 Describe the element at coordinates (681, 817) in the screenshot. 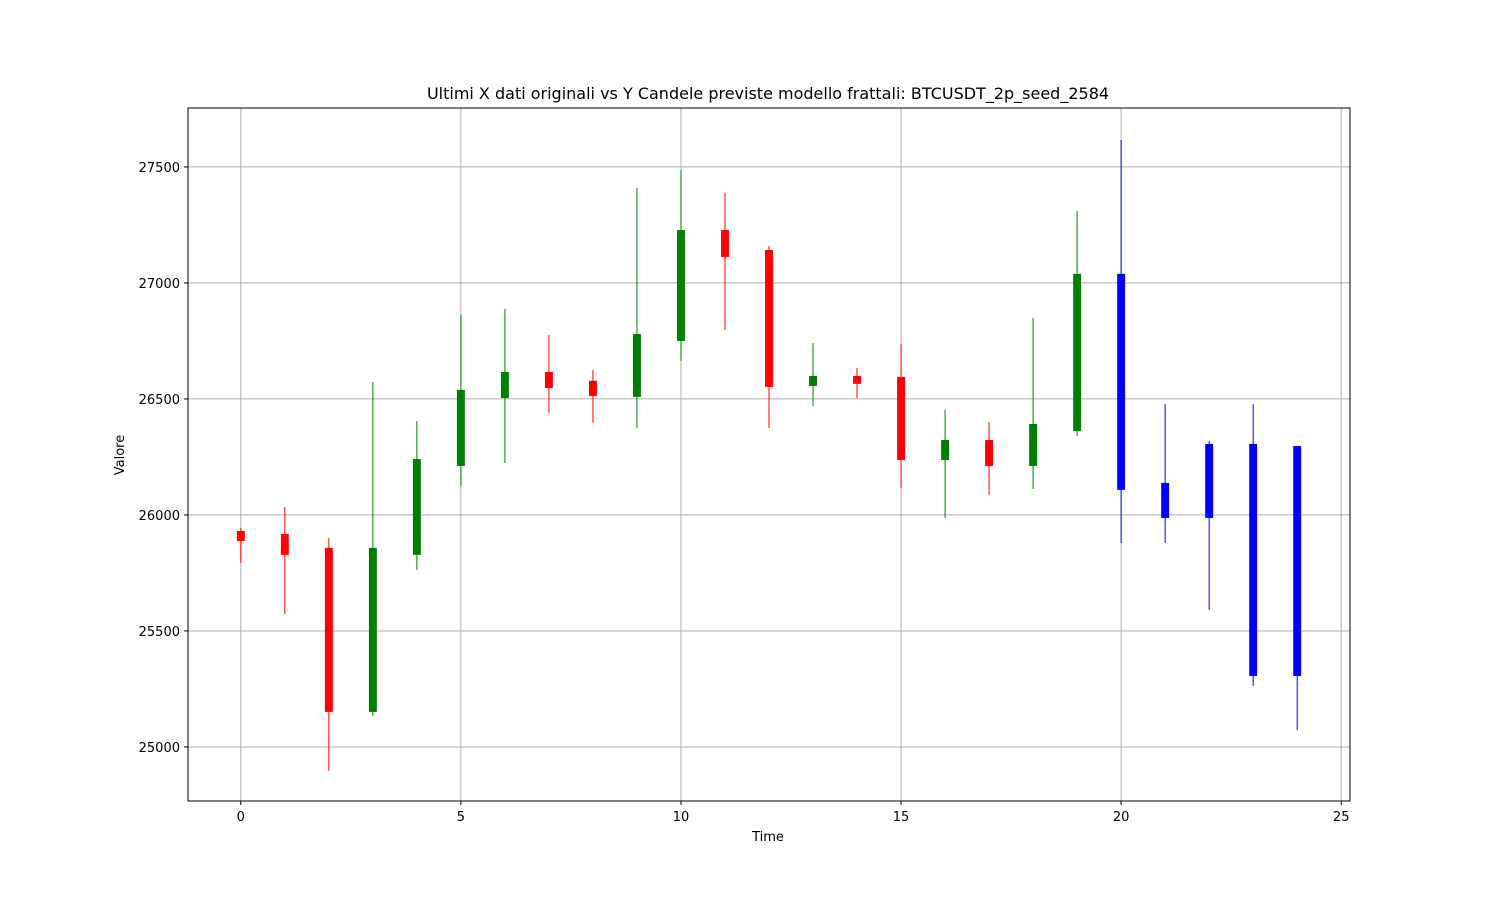

I see `x-tick-label: 10` at that location.